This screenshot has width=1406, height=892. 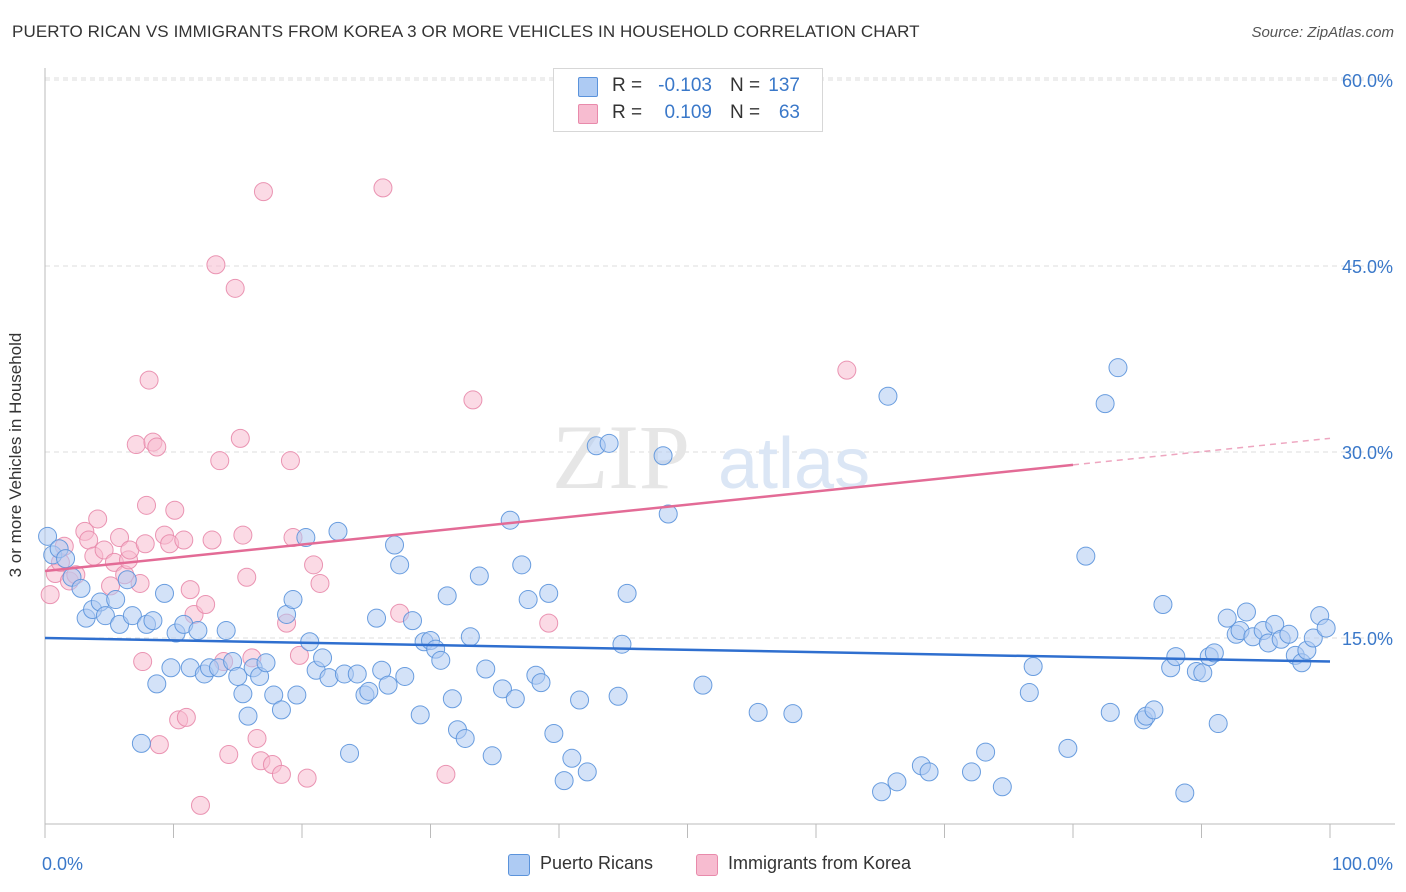 I want to click on korea-trend-line, so click(x=559, y=518).